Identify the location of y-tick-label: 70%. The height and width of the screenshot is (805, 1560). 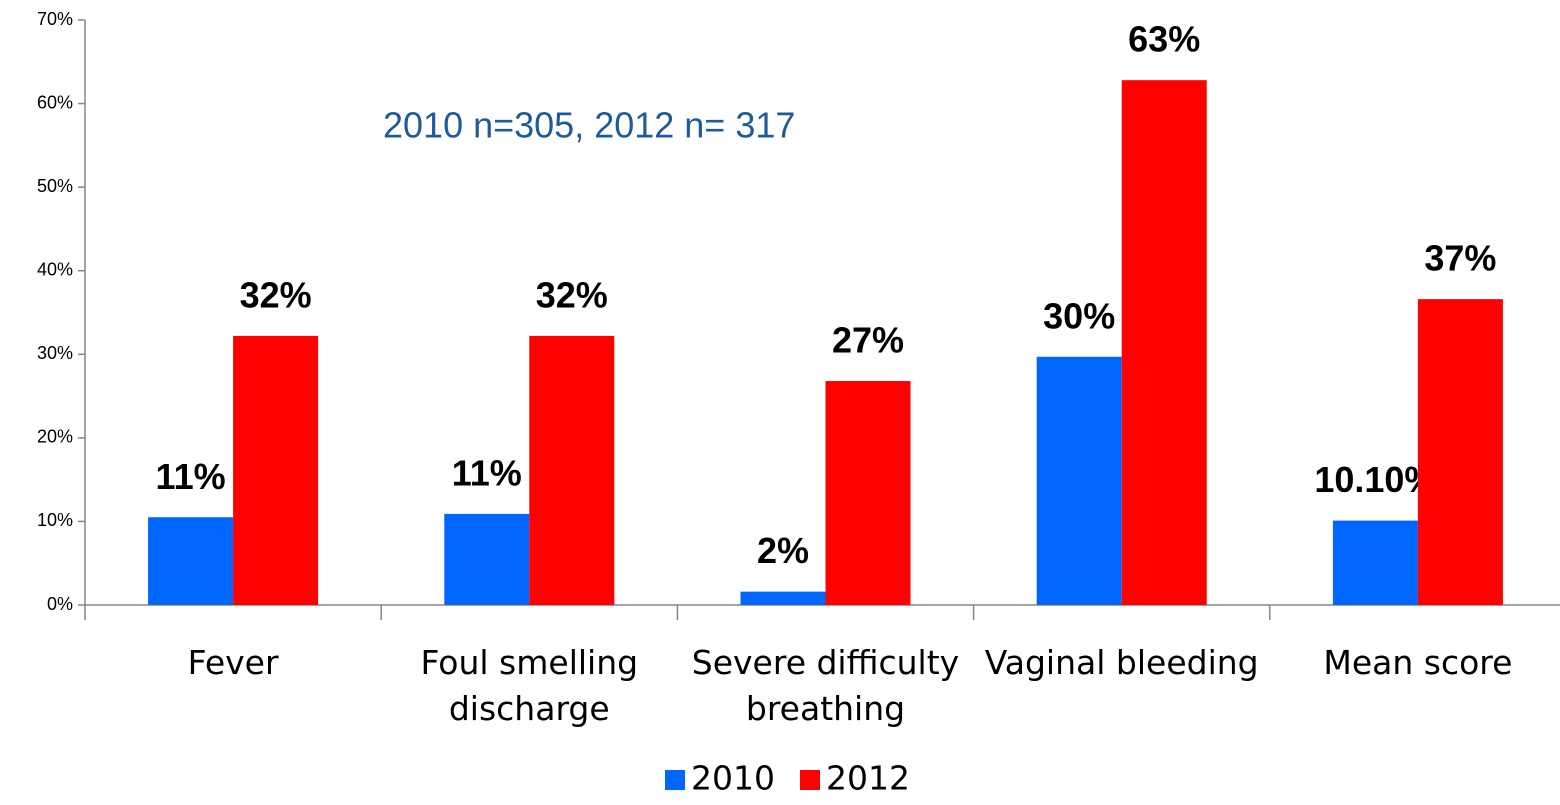
(55, 19).